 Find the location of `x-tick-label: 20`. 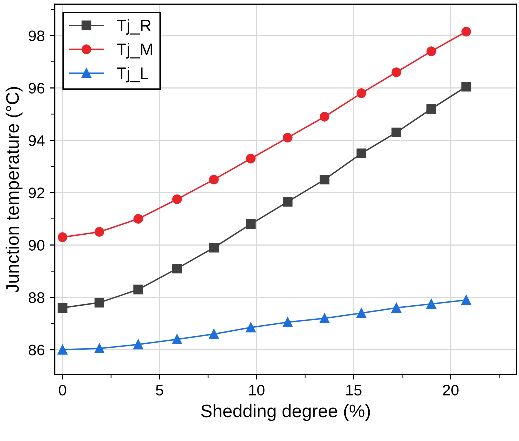

x-tick-label: 20 is located at coordinates (451, 390).